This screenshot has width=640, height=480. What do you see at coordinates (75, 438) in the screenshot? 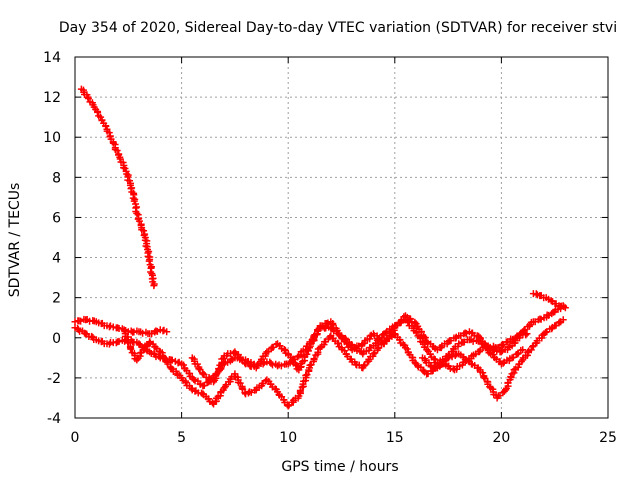
I see `x-tick-label: 0` at bounding box center [75, 438].